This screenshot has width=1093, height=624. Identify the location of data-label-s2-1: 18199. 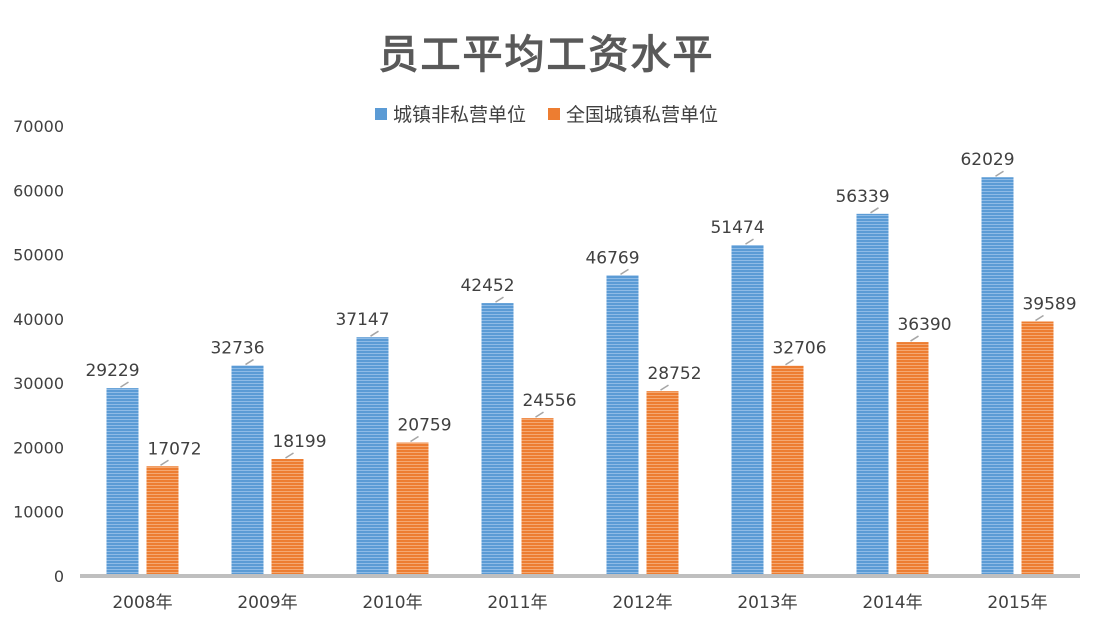
(299, 442).